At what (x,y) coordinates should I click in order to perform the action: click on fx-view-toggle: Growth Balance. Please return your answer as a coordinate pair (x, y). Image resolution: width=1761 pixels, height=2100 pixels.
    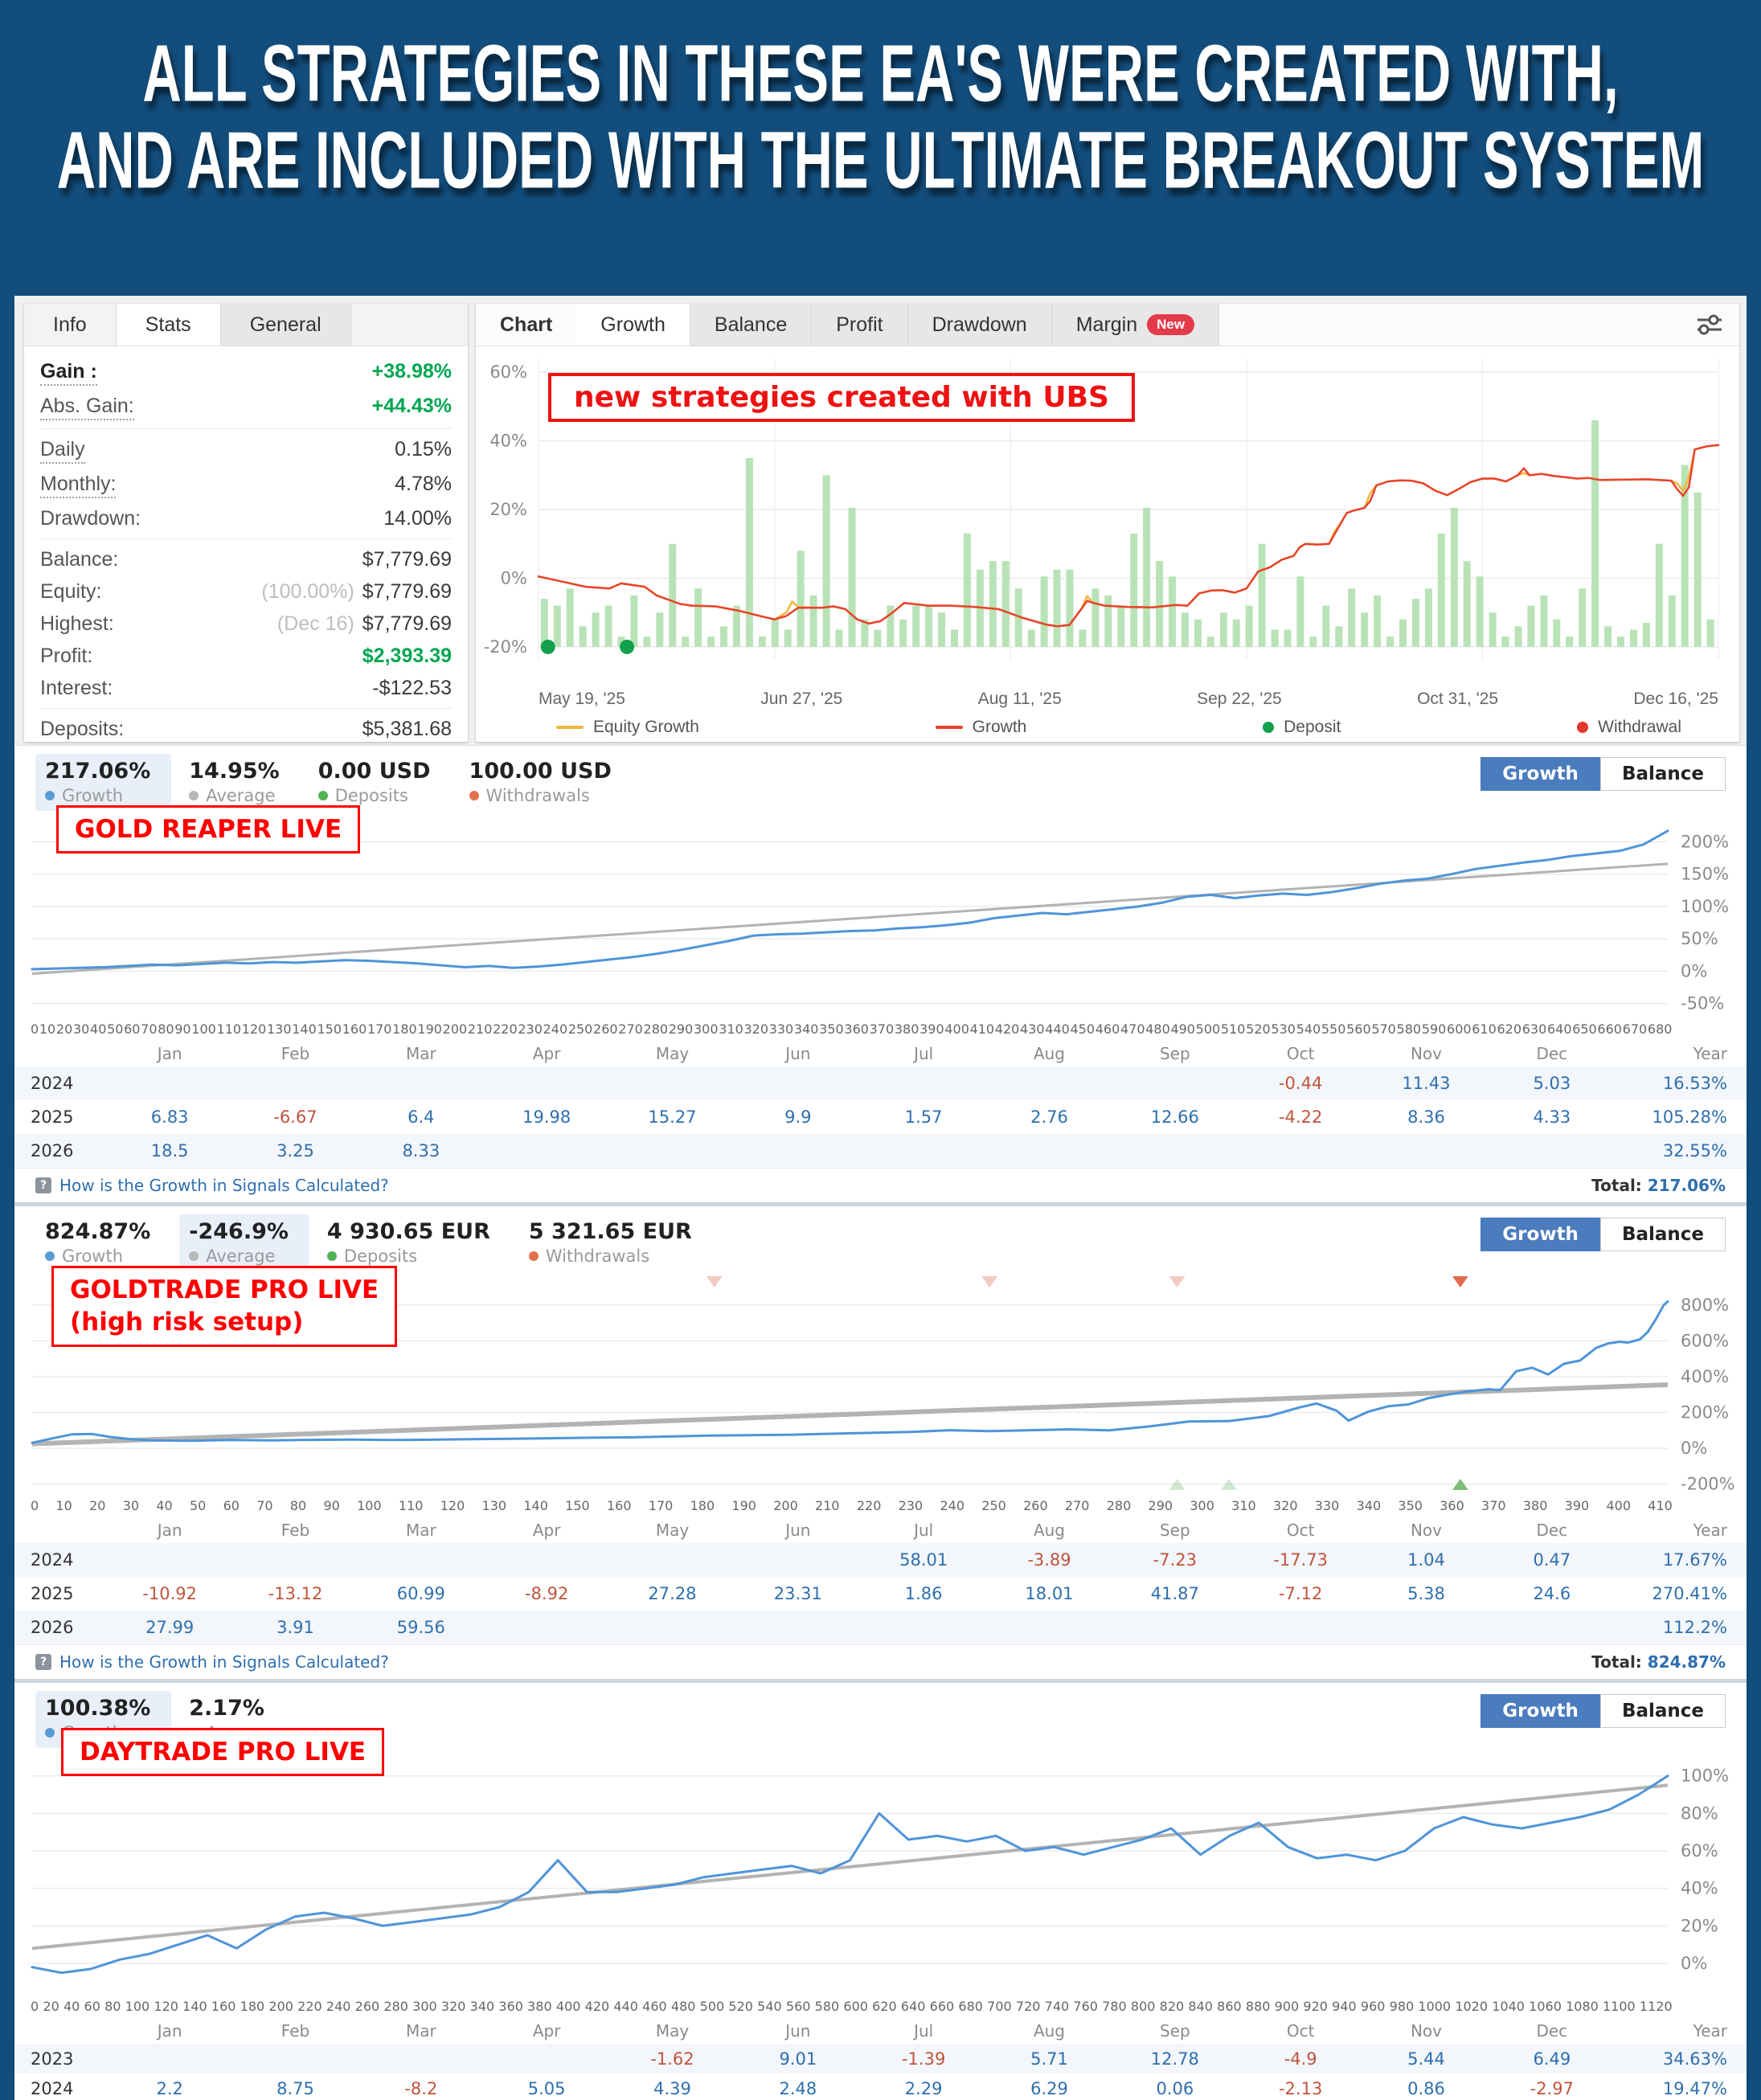
    Looking at the image, I should click on (1603, 1234).